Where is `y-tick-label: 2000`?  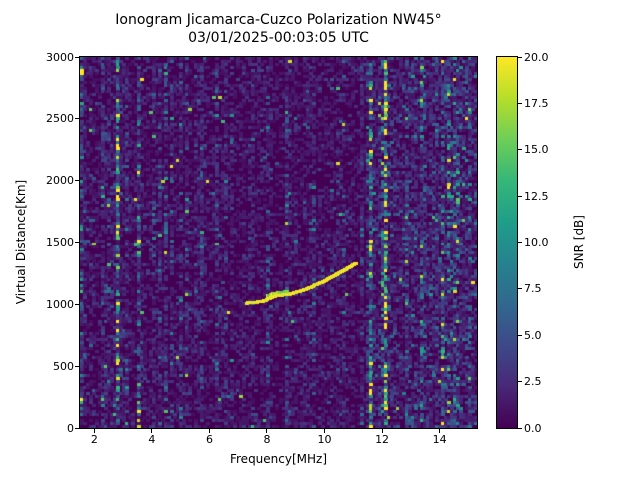 y-tick-label: 2000 is located at coordinates (60, 181).